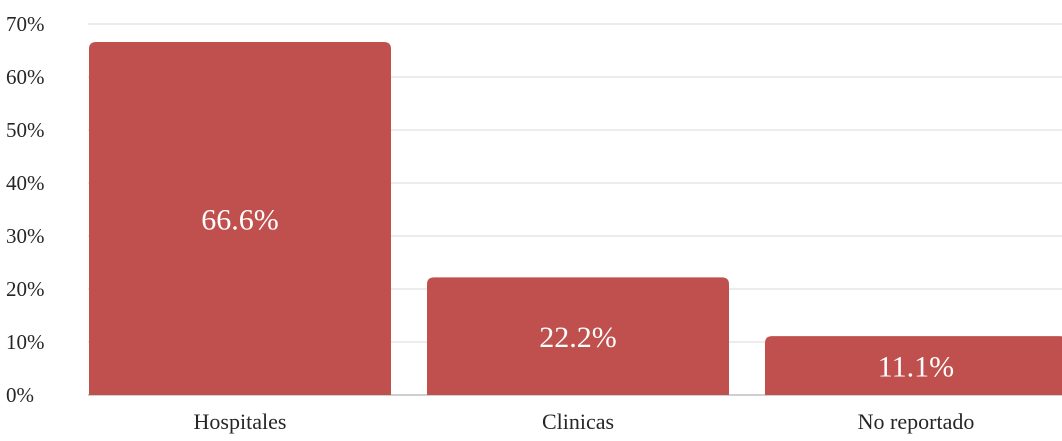 This screenshot has width=1062, height=441. I want to click on y-axis-tick-labels: 0% 10% 20% 30% 40% 50% 60% 70%, so click(25, 209).